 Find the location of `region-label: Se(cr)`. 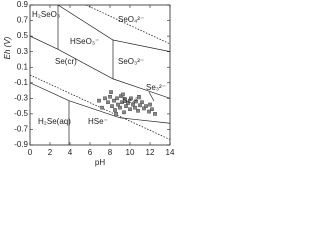

region-label: Se(cr) is located at coordinates (66, 61).